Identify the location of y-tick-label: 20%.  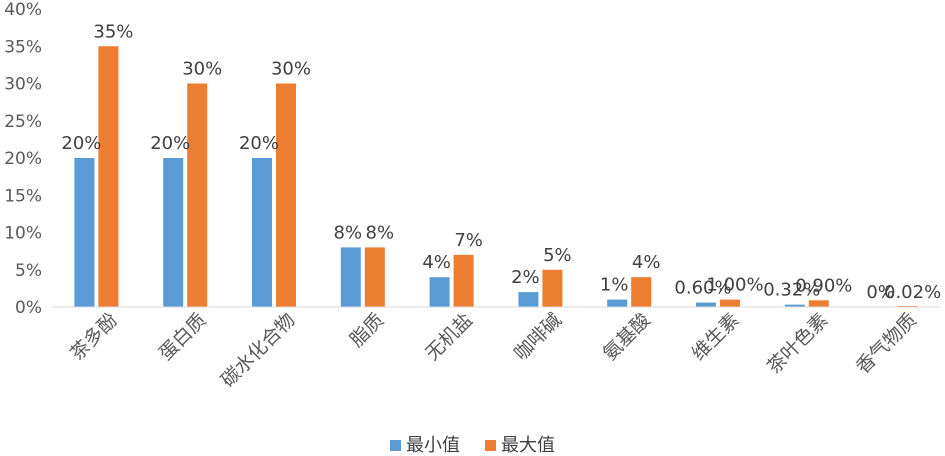
(23, 159).